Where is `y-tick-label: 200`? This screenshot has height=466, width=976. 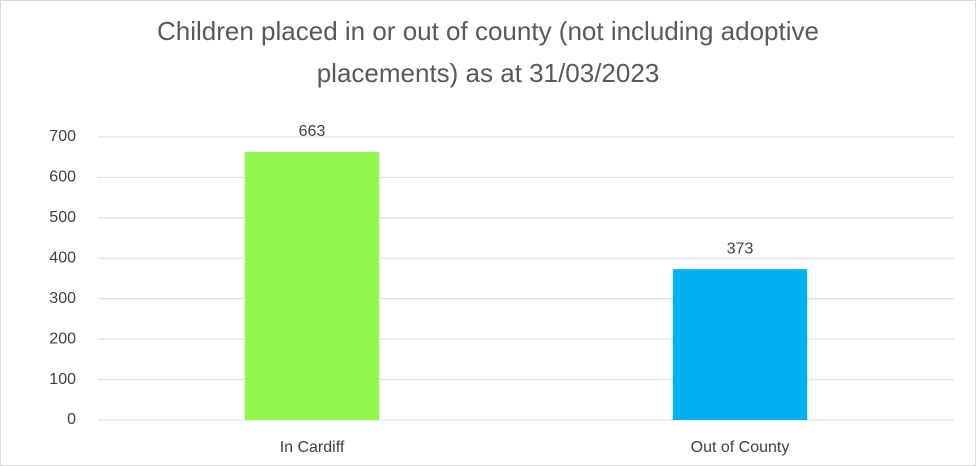 y-tick-label: 200 is located at coordinates (62, 338).